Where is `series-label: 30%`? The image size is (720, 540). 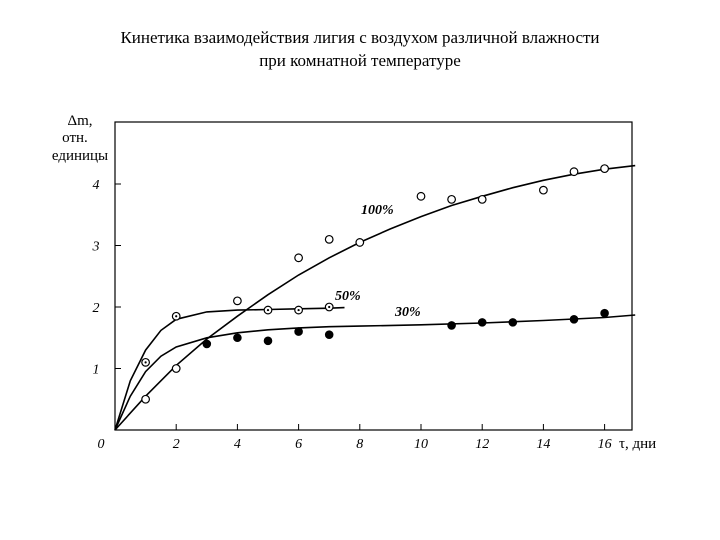 series-label: 30% is located at coordinates (407, 312).